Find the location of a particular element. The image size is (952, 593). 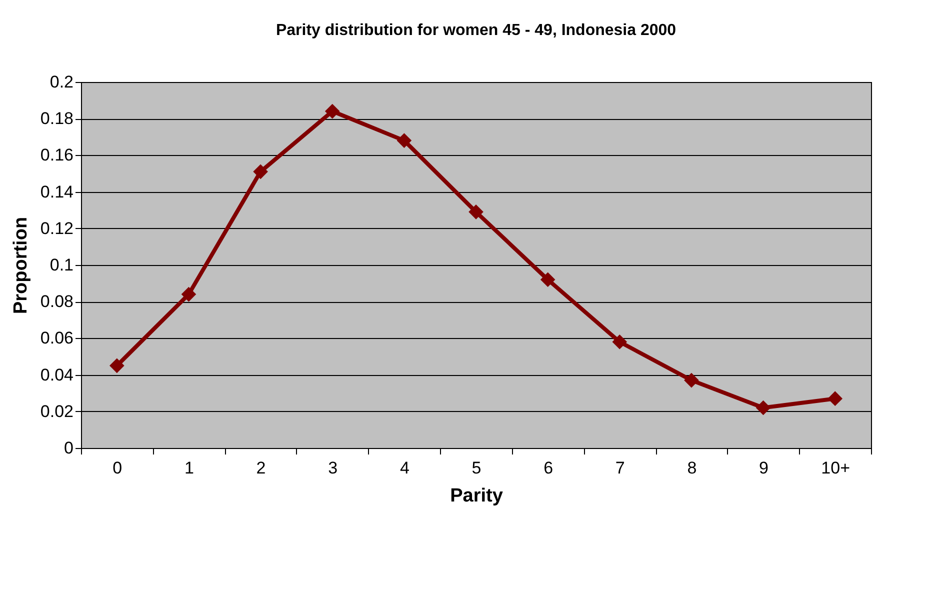

x-tick-label: 8 is located at coordinates (692, 468).